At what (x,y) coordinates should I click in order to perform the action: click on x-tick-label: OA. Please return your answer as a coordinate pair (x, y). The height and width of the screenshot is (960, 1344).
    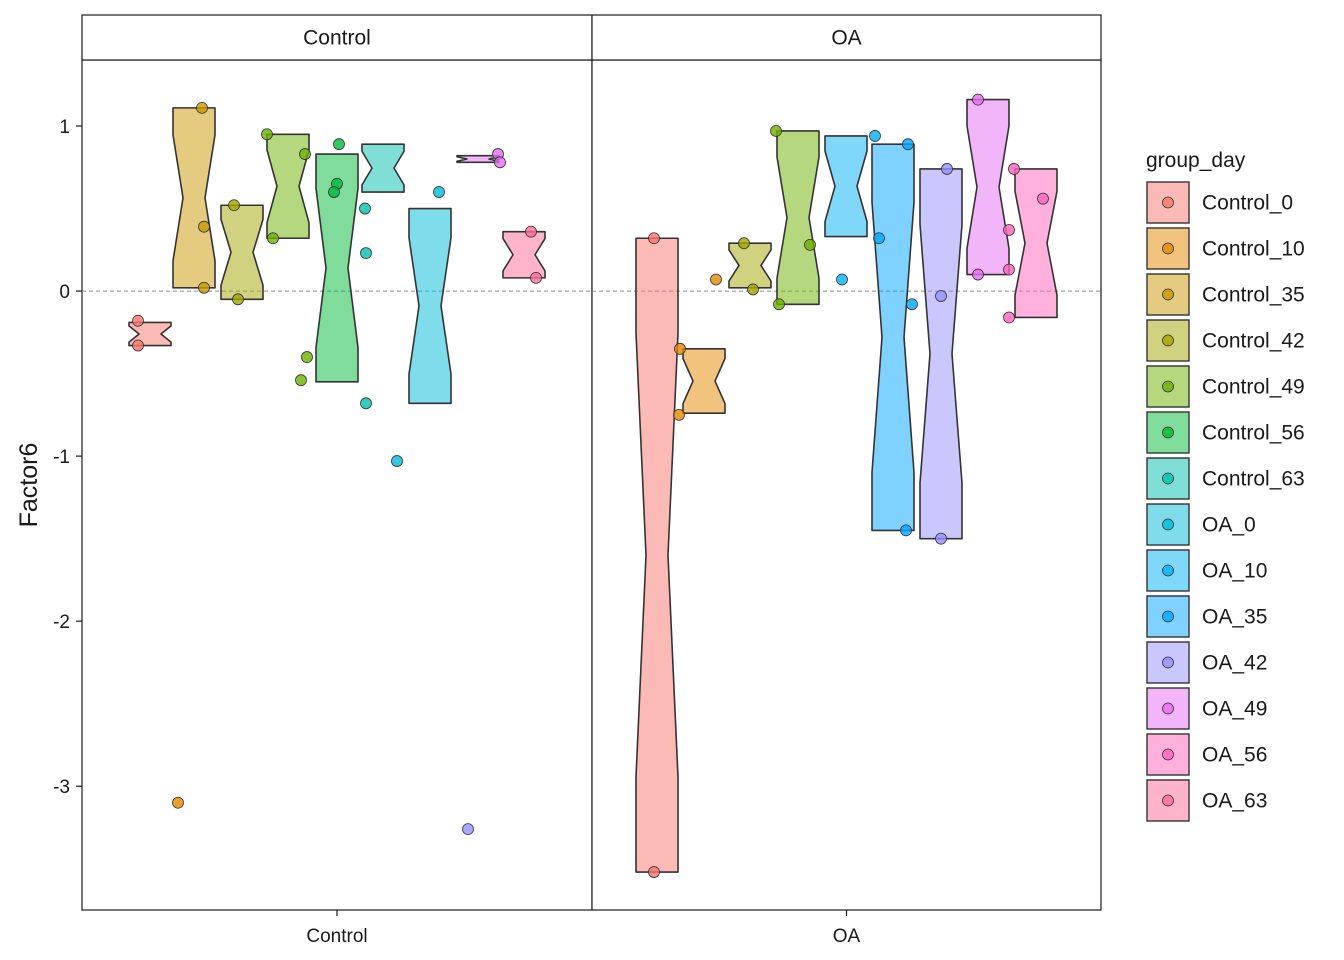
    Looking at the image, I should click on (847, 936).